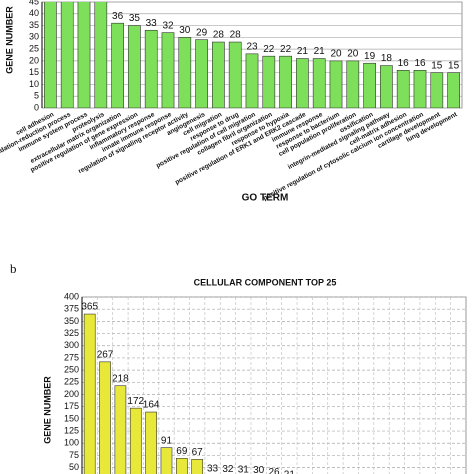 The height and width of the screenshot is (474, 474). What do you see at coordinates (36, 96) in the screenshot?
I see `y-tick-label: 5` at bounding box center [36, 96].